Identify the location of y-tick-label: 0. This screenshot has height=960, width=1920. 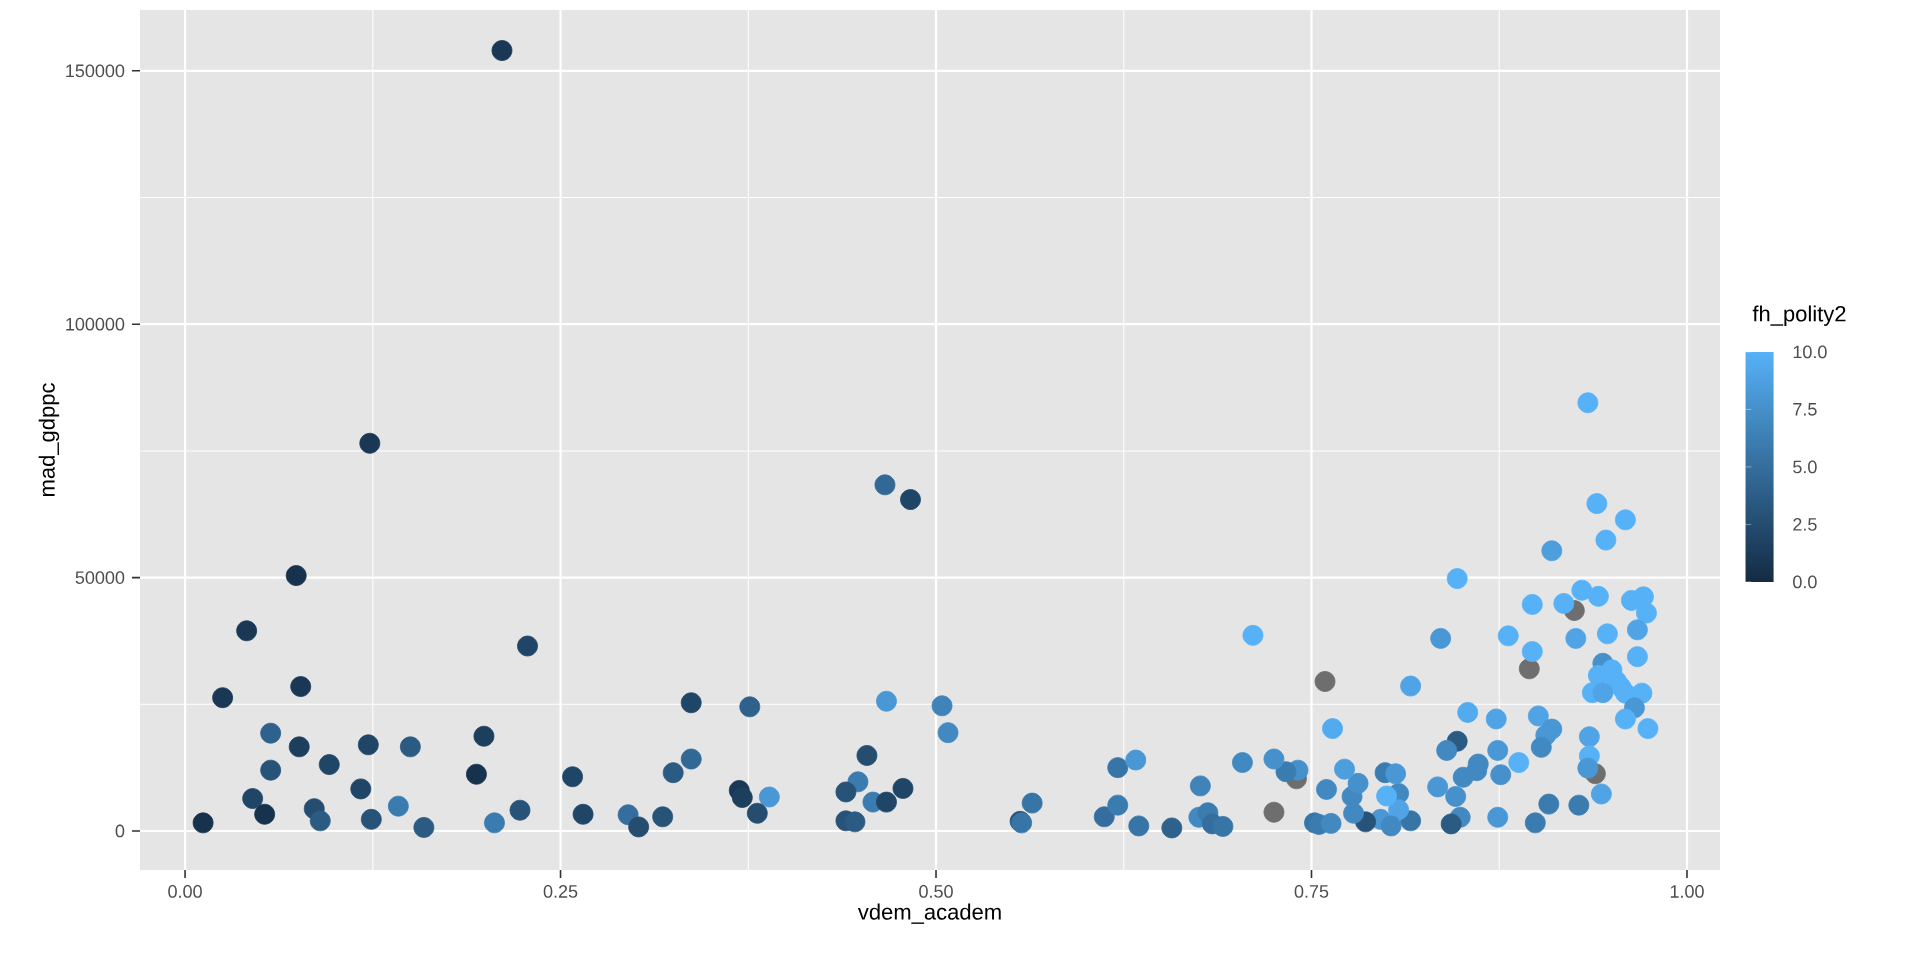
(120, 831).